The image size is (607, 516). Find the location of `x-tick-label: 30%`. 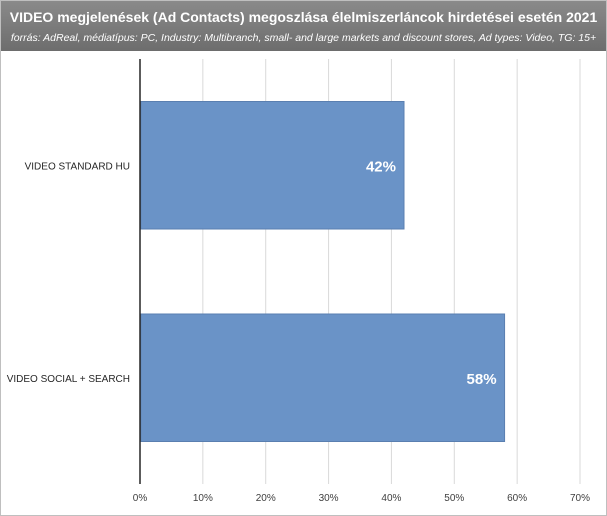

x-tick-label: 30% is located at coordinates (329, 498).